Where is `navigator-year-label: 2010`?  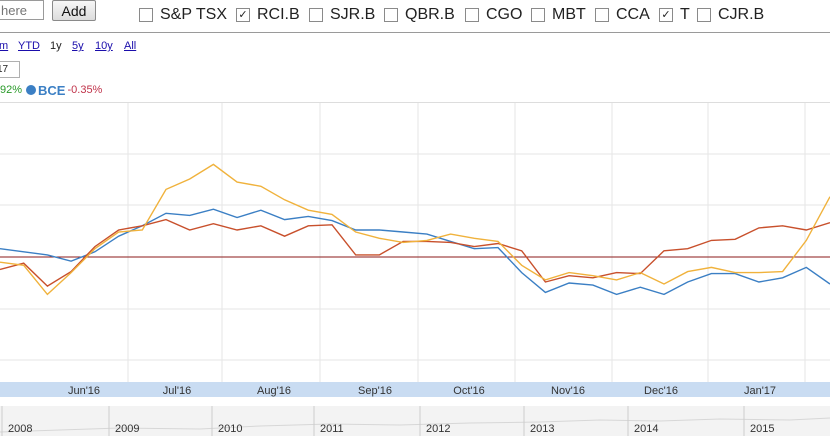 navigator-year-label: 2010 is located at coordinates (230, 429).